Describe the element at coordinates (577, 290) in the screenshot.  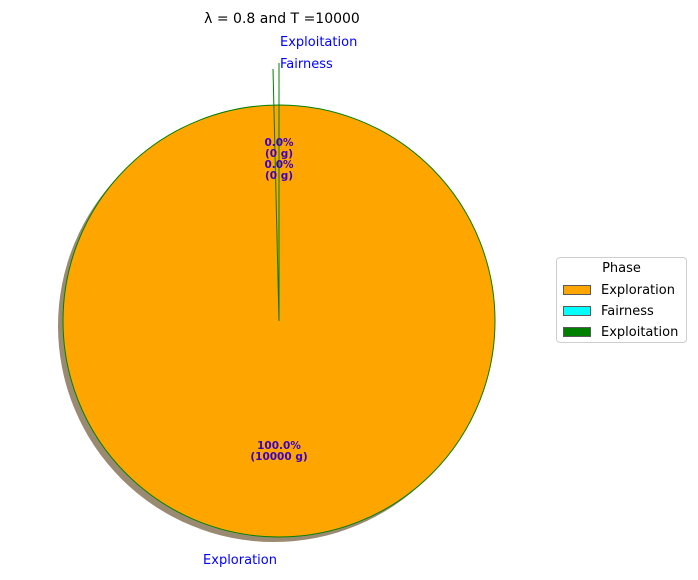
I see `legend-swatch-exploration` at that location.